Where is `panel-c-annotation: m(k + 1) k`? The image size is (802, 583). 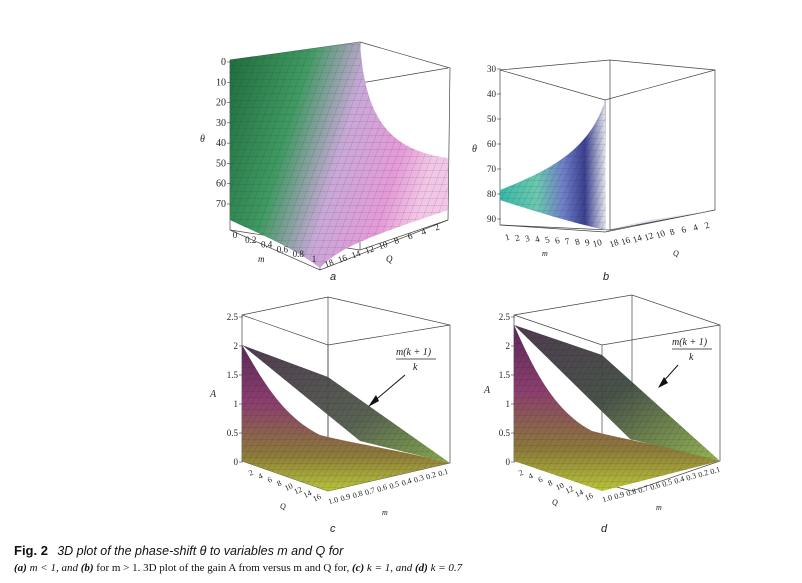
panel-c-annotation: m(k + 1) k is located at coordinates (402, 377).